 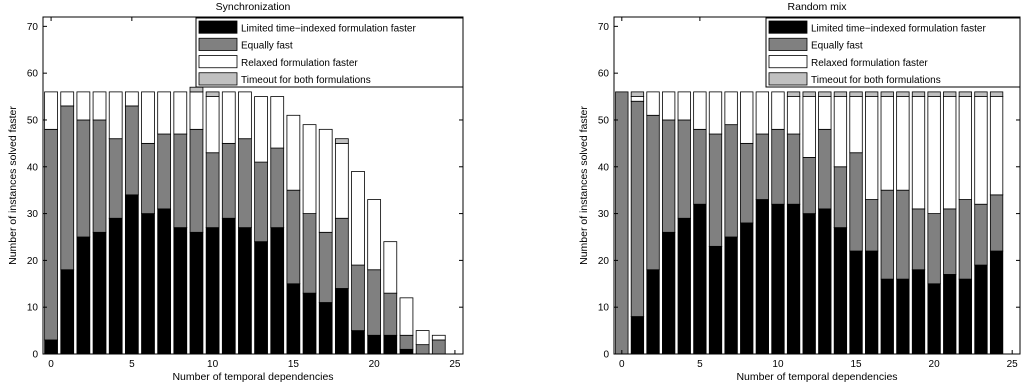 I want to click on legend-label: Limited time−indexed formulation faster, so click(x=328, y=28).